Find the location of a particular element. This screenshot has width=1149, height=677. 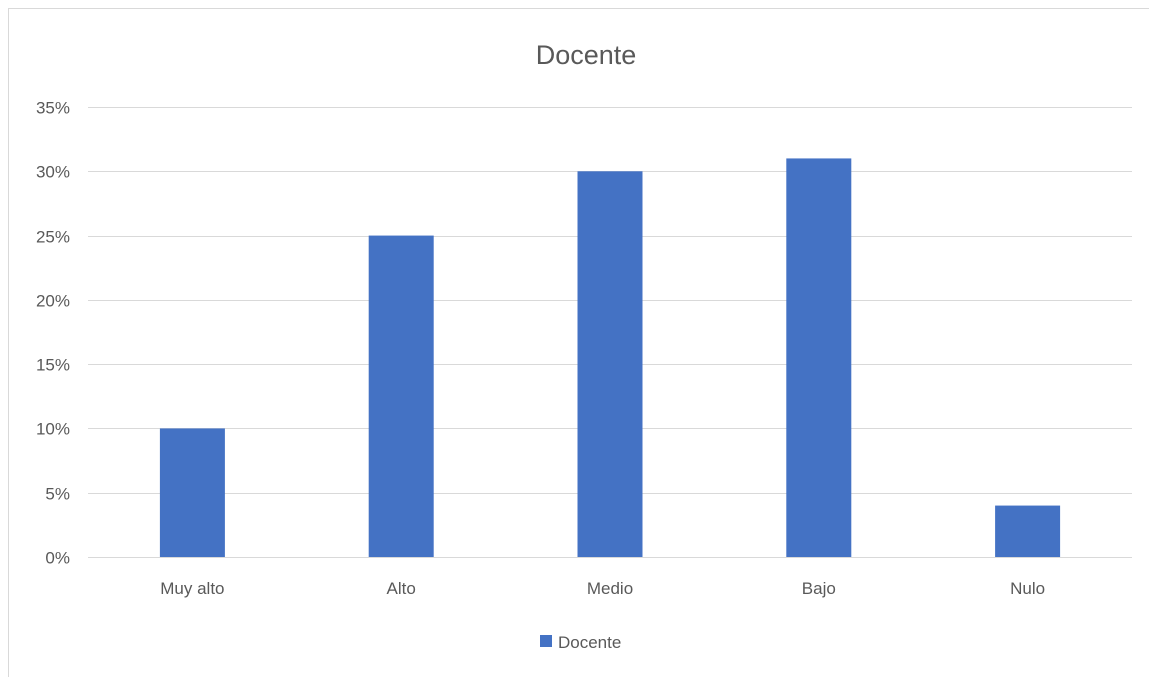

x-tick-label: Nulo is located at coordinates (1027, 588).